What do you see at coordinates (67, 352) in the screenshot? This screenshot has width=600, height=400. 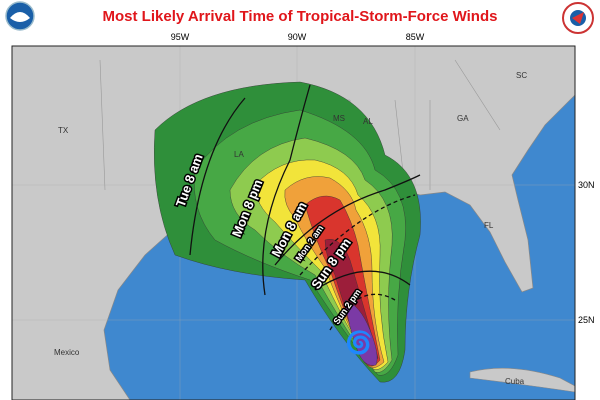 I see `region-label: Mexico` at bounding box center [67, 352].